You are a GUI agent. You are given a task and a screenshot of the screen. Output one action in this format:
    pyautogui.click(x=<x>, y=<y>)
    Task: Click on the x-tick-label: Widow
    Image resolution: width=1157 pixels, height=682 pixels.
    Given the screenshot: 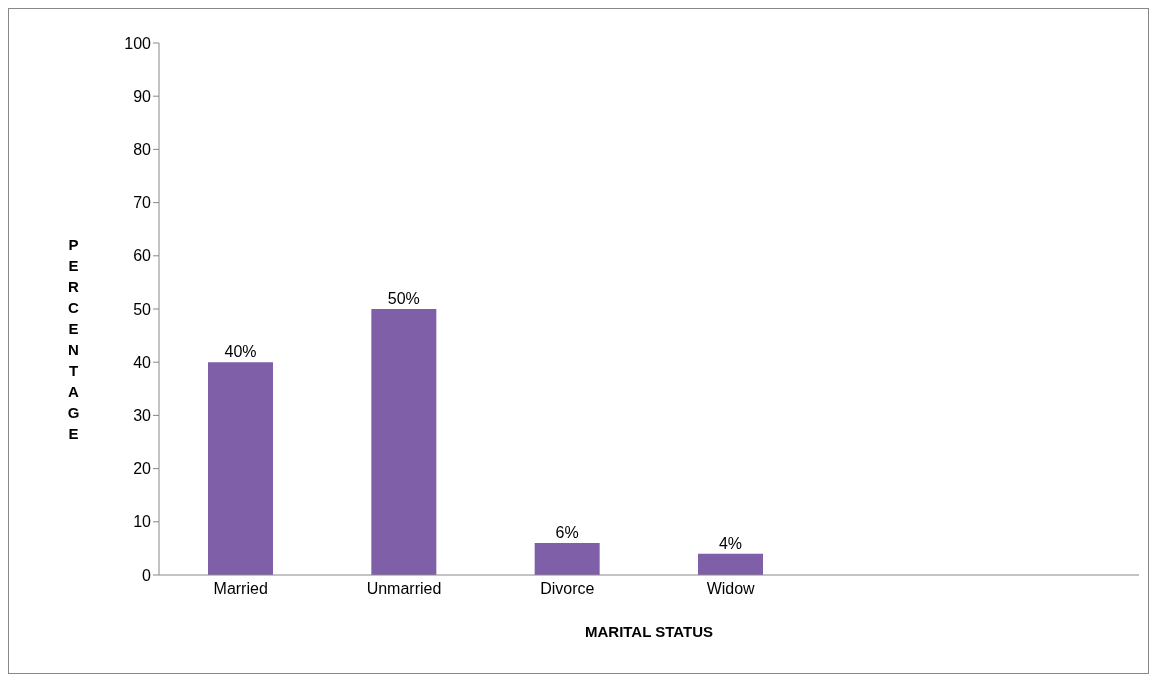 What is the action you would take?
    pyautogui.click(x=731, y=589)
    